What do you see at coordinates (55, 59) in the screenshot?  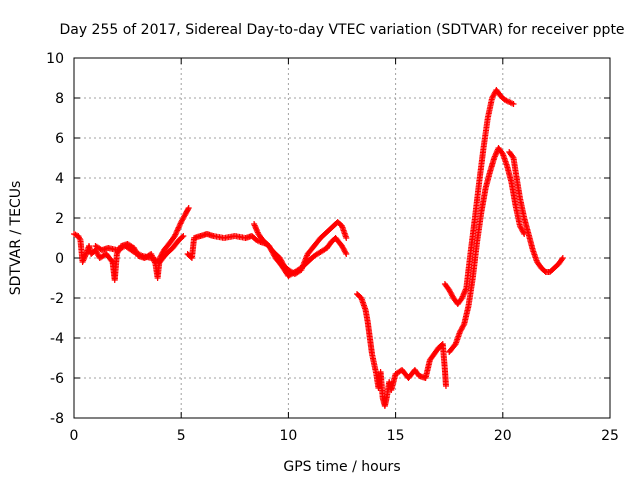 I see `y-tick-label: 10` at bounding box center [55, 59].